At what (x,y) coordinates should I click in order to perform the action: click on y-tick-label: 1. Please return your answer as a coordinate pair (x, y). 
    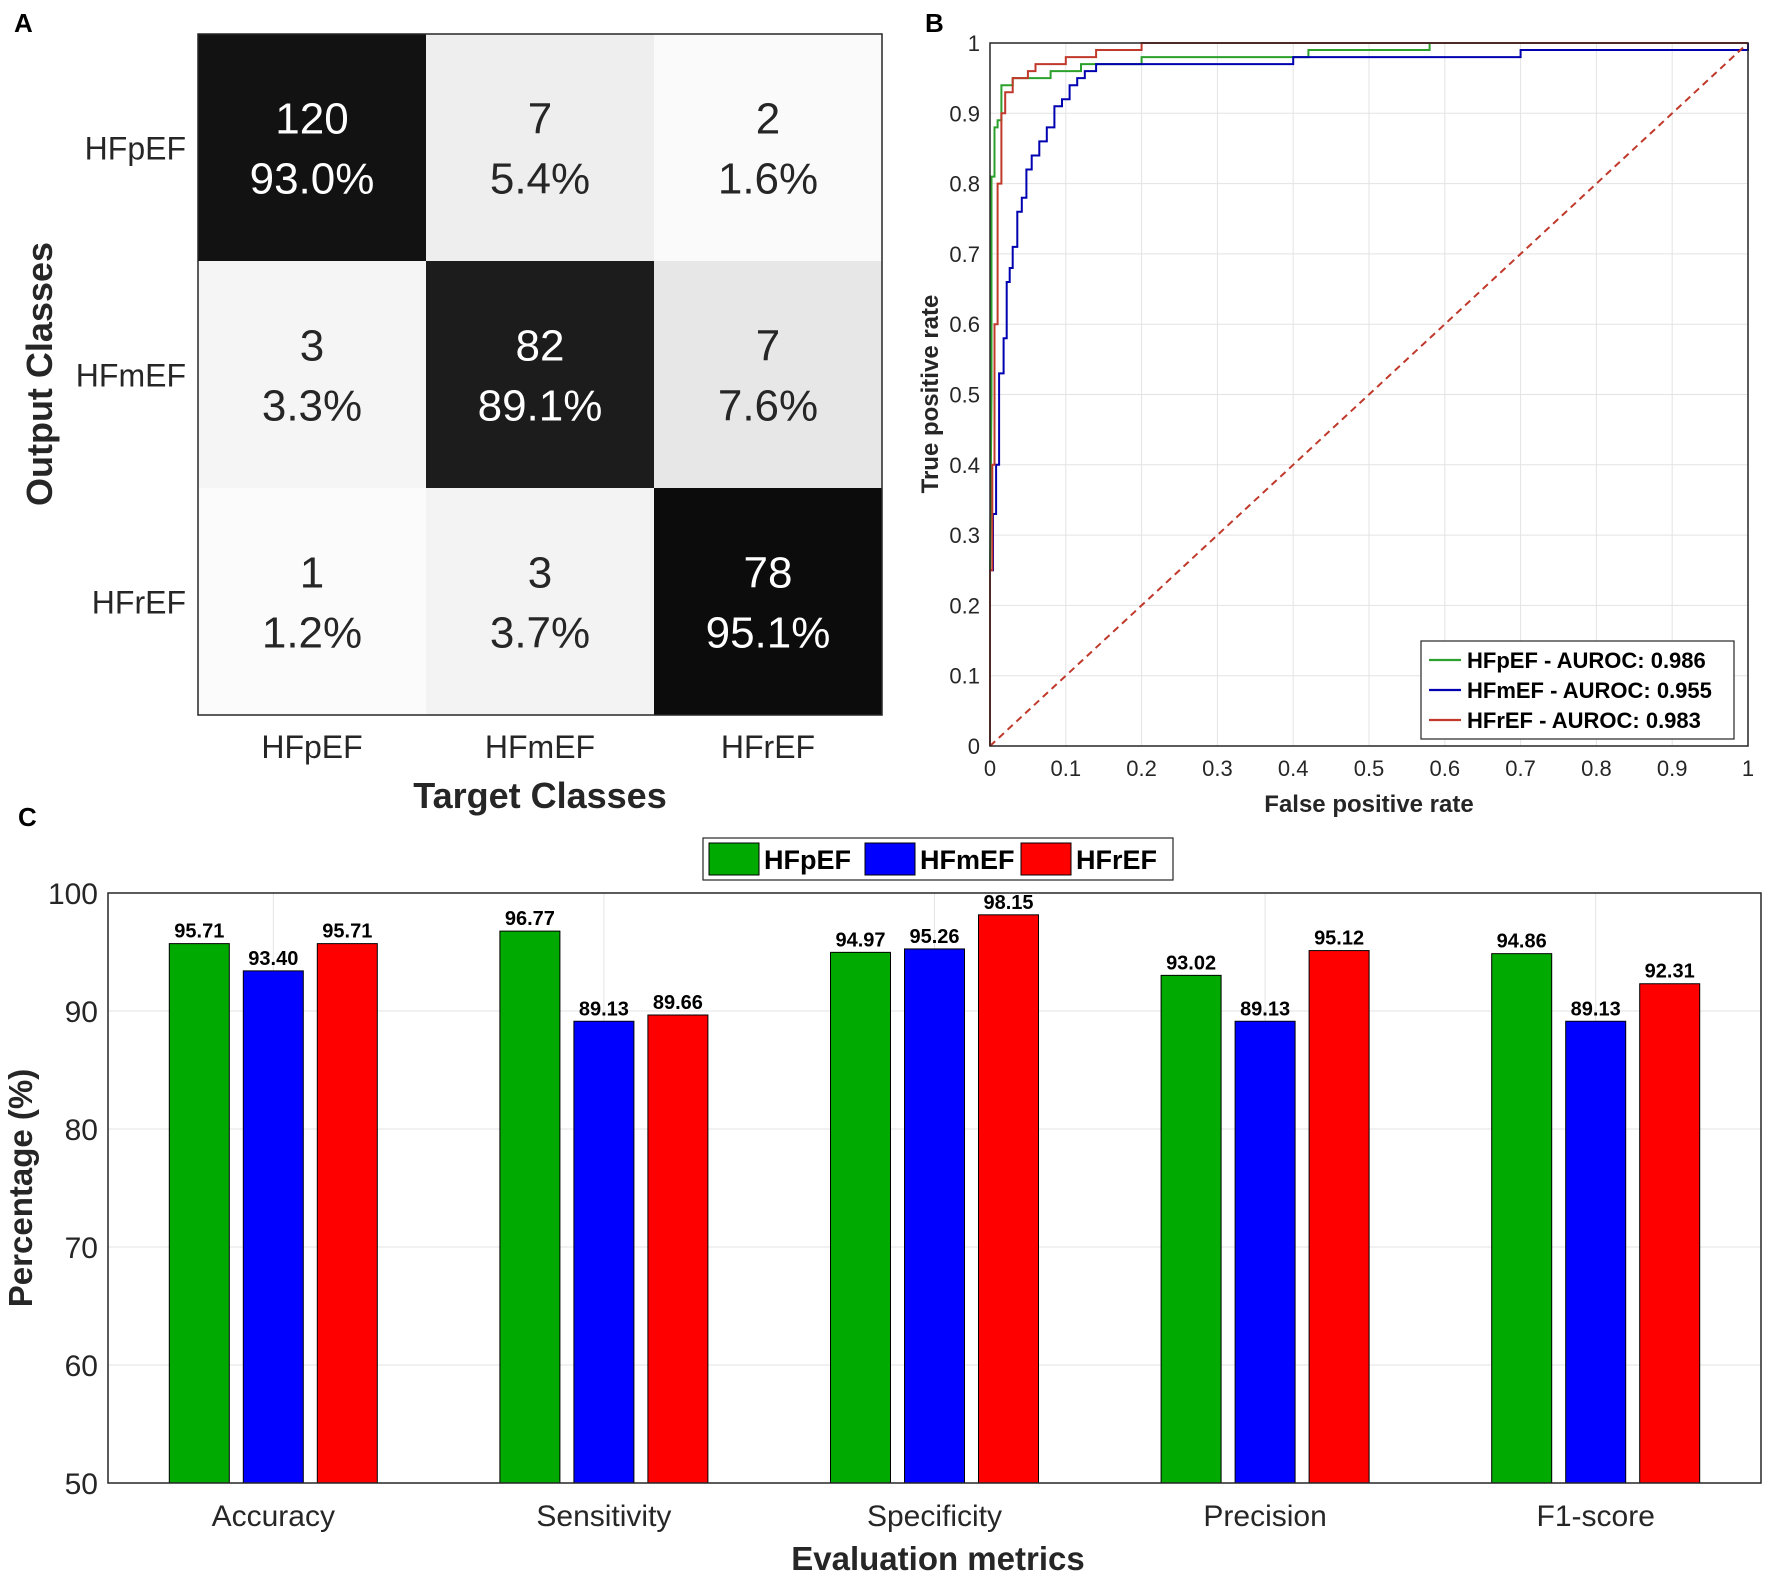
    Looking at the image, I should click on (974, 43).